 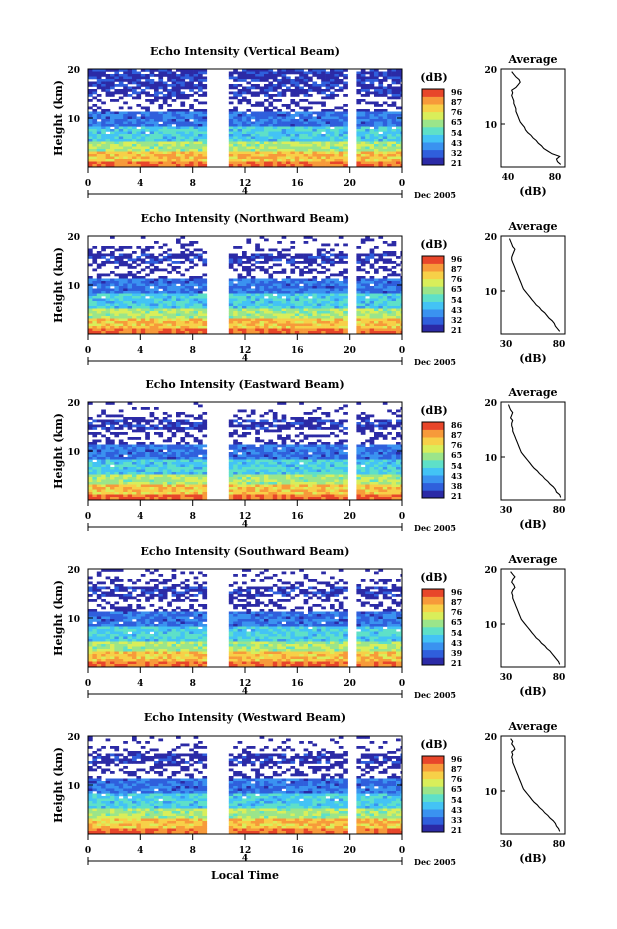 I want to click on heatmap-area, so click(x=245, y=118).